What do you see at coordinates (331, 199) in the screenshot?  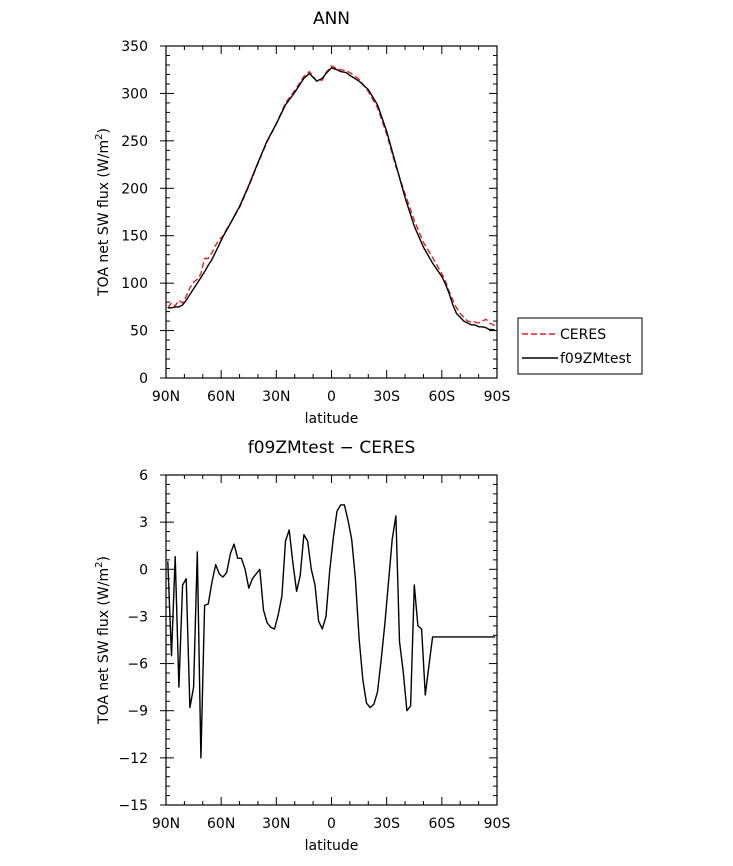 I see `series-line-f09zmtest` at bounding box center [331, 199].